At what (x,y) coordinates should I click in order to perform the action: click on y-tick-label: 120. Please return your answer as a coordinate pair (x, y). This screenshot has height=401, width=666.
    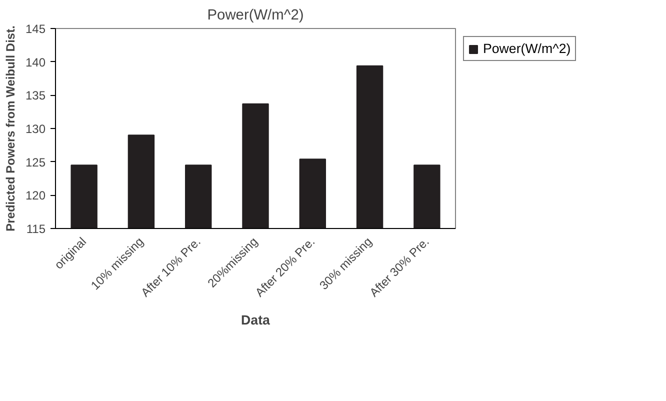
    Looking at the image, I should click on (35, 195).